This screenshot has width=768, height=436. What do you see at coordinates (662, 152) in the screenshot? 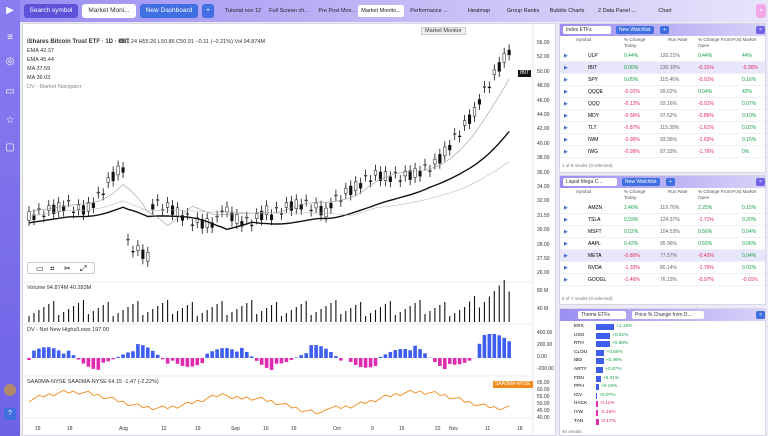
I see `table-row: ▶ IWG -0.99% 97.33% -1.76% 0%` at bounding box center [662, 152].